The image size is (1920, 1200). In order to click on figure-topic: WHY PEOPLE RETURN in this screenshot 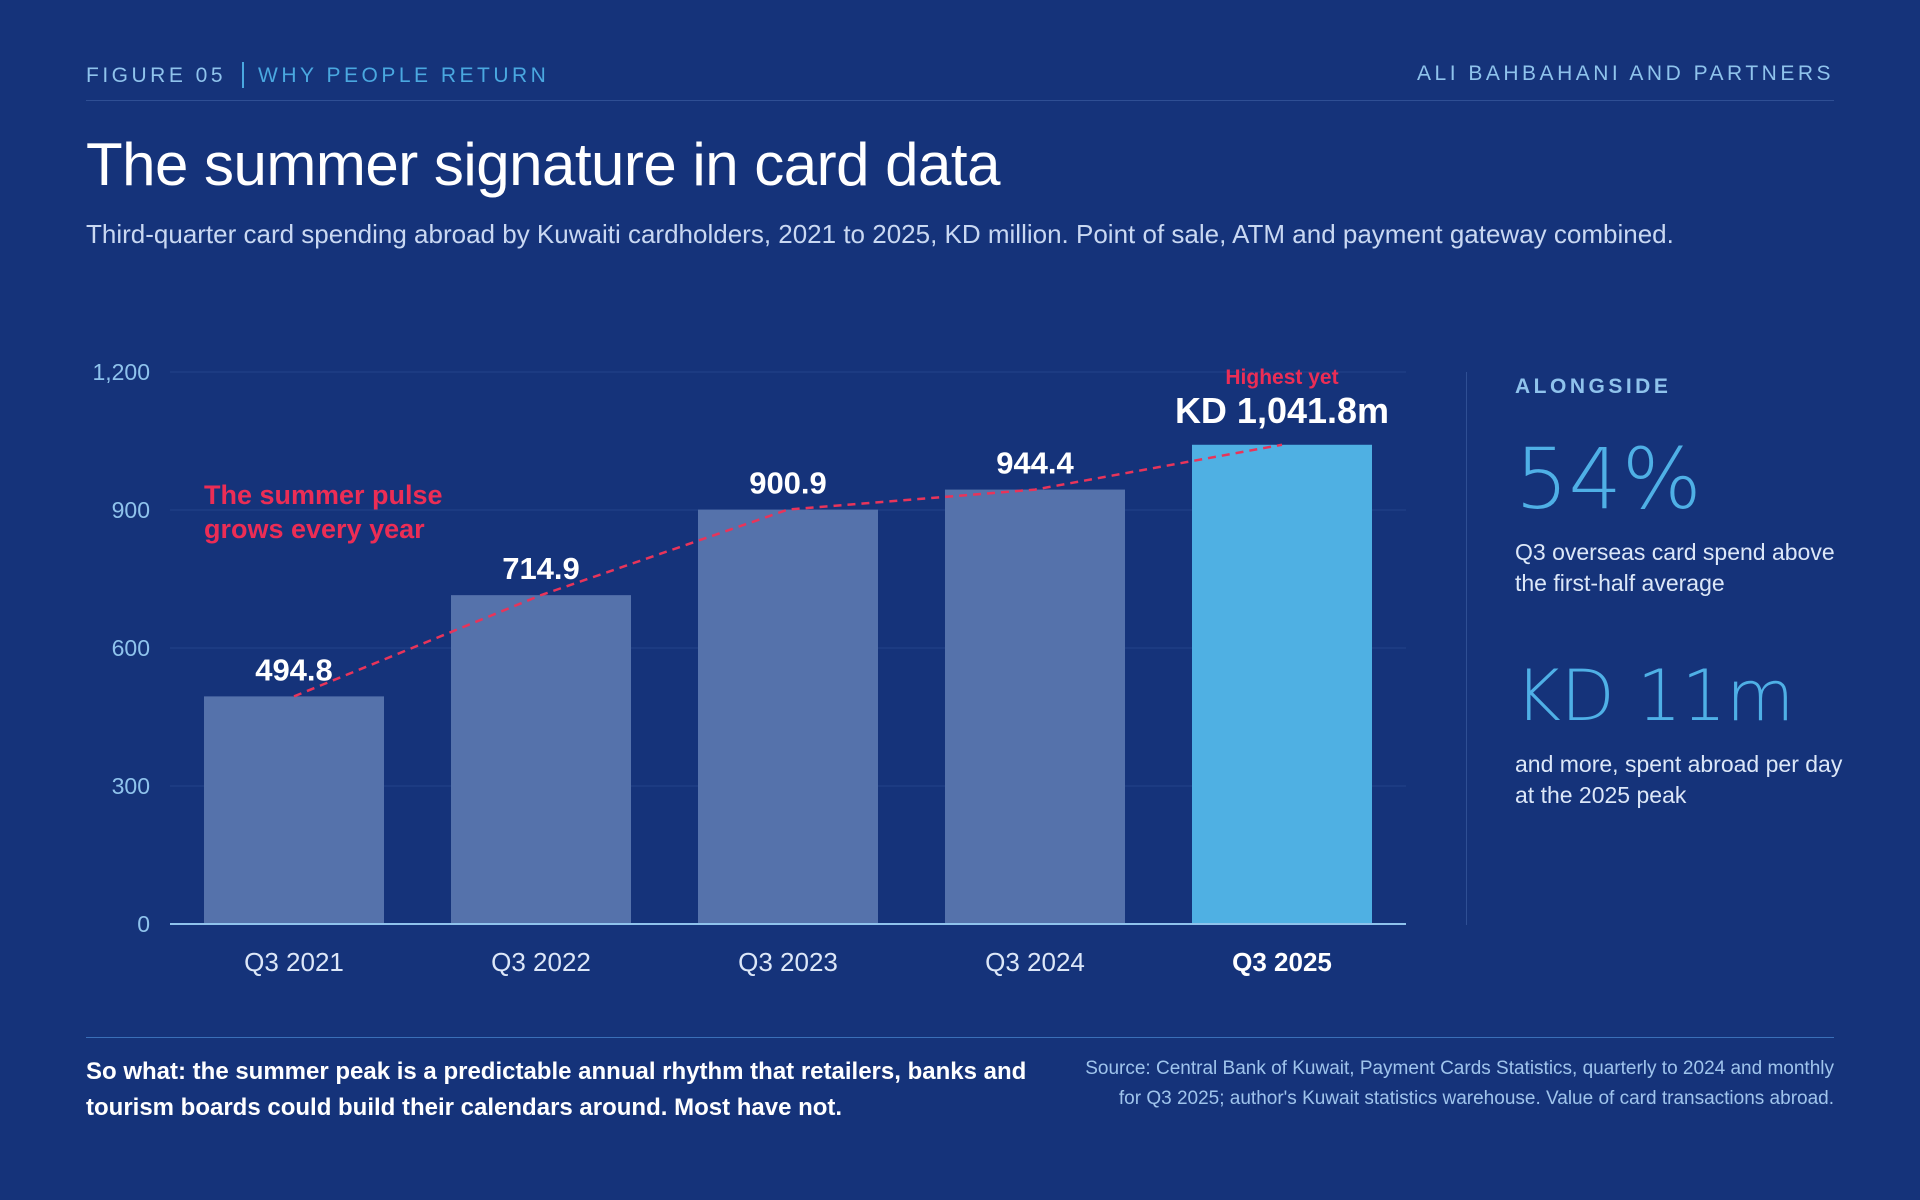, I will do `click(404, 75)`.